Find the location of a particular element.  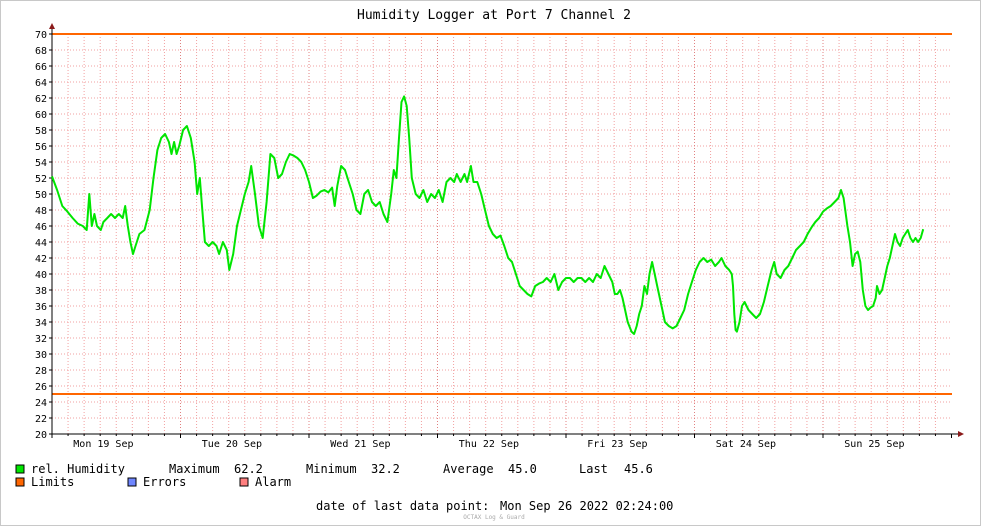

legend-limits-label: Limits is located at coordinates (52, 482).